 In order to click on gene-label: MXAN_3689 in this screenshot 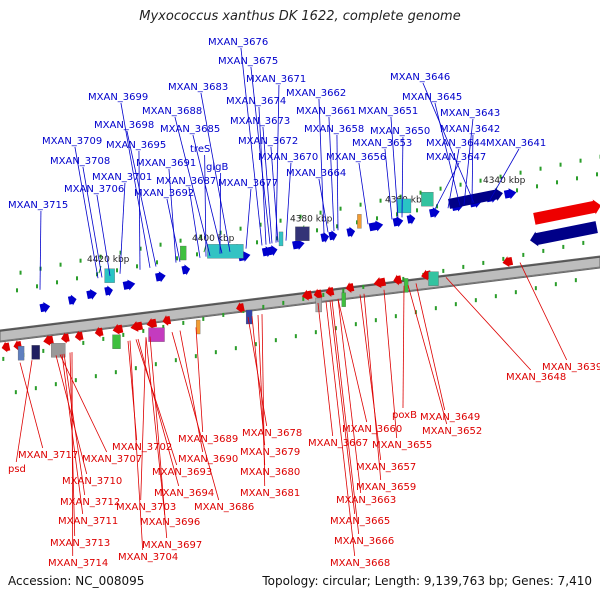, I will do `click(208, 439)`.